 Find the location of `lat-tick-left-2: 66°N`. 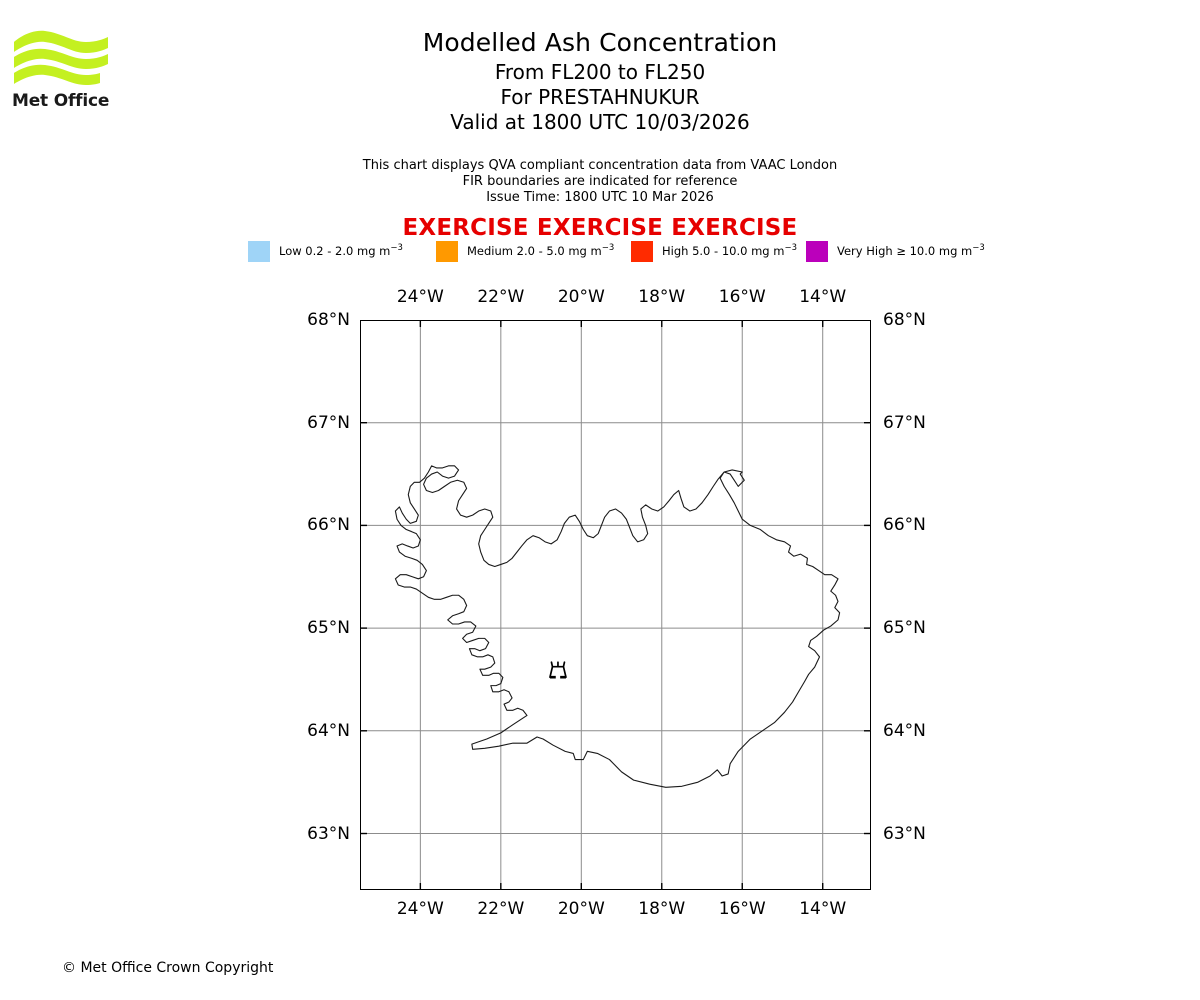

lat-tick-left-2: 66°N is located at coordinates (328, 525).